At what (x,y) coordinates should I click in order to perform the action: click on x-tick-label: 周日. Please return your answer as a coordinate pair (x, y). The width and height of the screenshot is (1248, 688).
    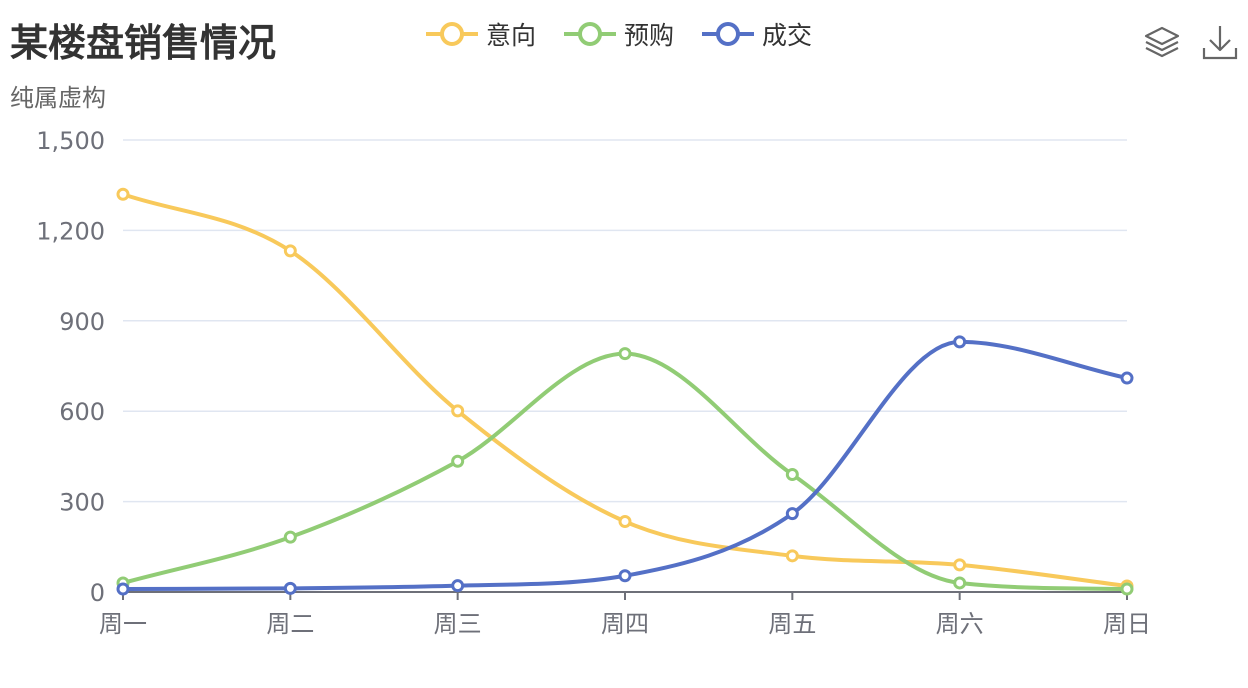
    Looking at the image, I should click on (1127, 624).